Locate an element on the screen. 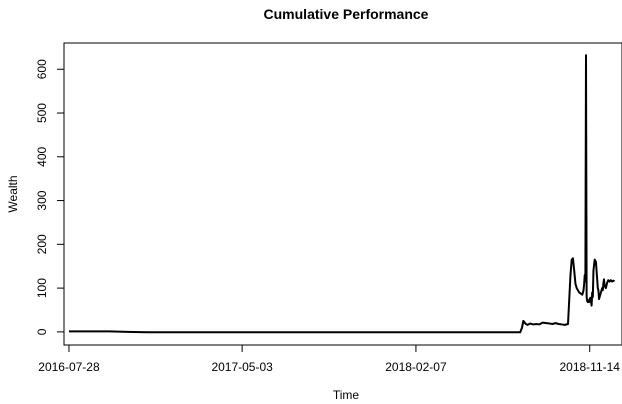  y-axis-label: Wealth is located at coordinates (13, 193).